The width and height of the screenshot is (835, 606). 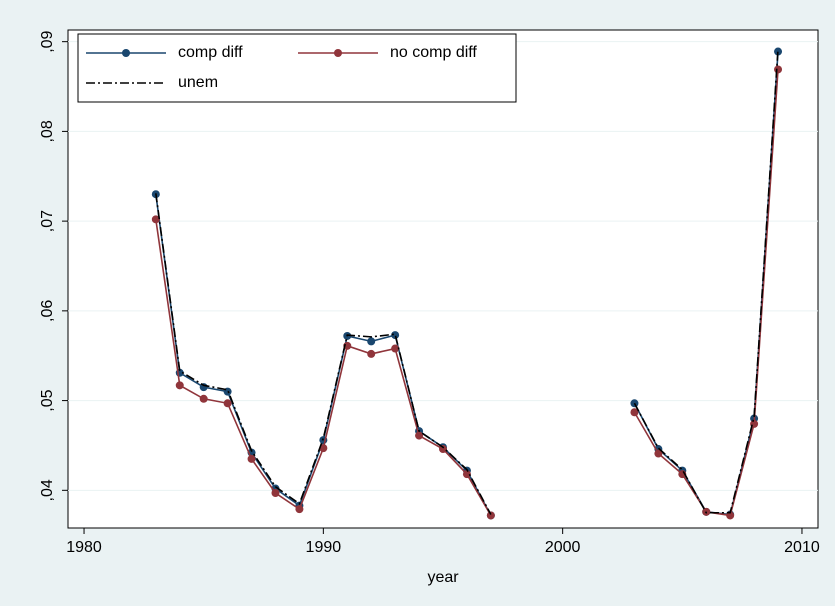 I want to click on y-tick-label: ,05, so click(x=47, y=400).